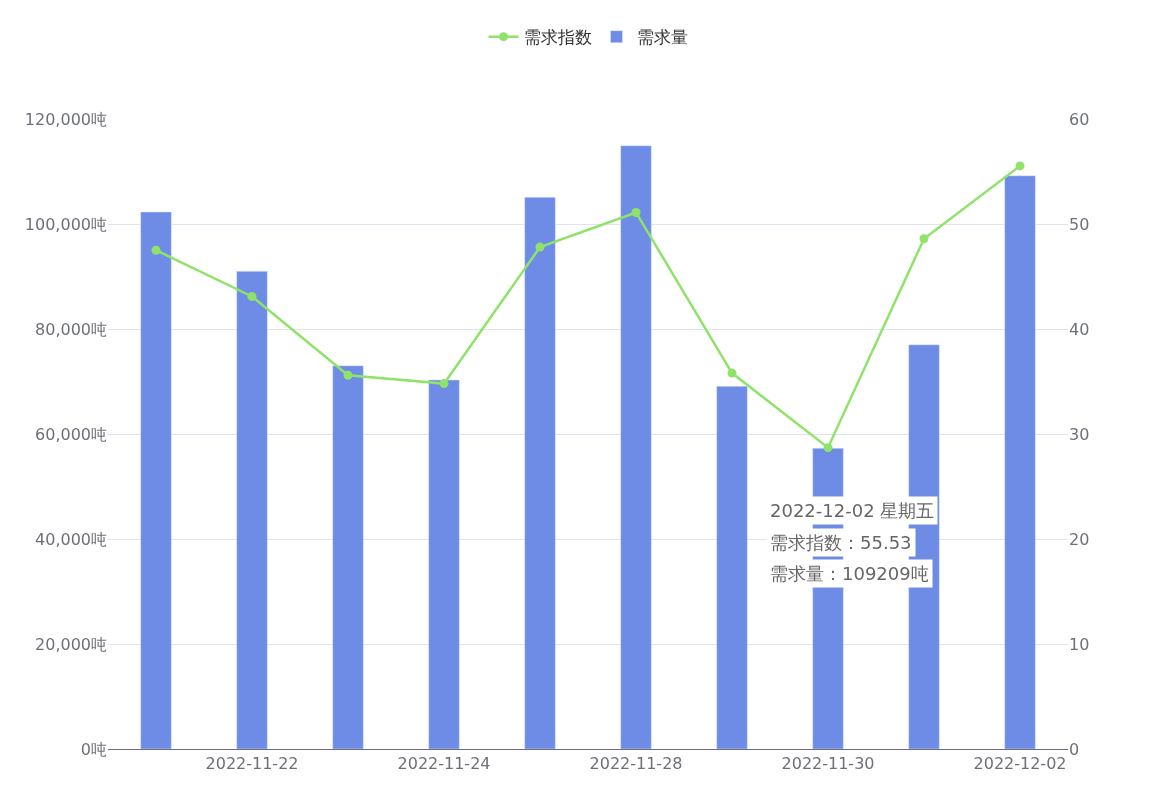  I want to click on y2-tick-label: 30, so click(1079, 434).